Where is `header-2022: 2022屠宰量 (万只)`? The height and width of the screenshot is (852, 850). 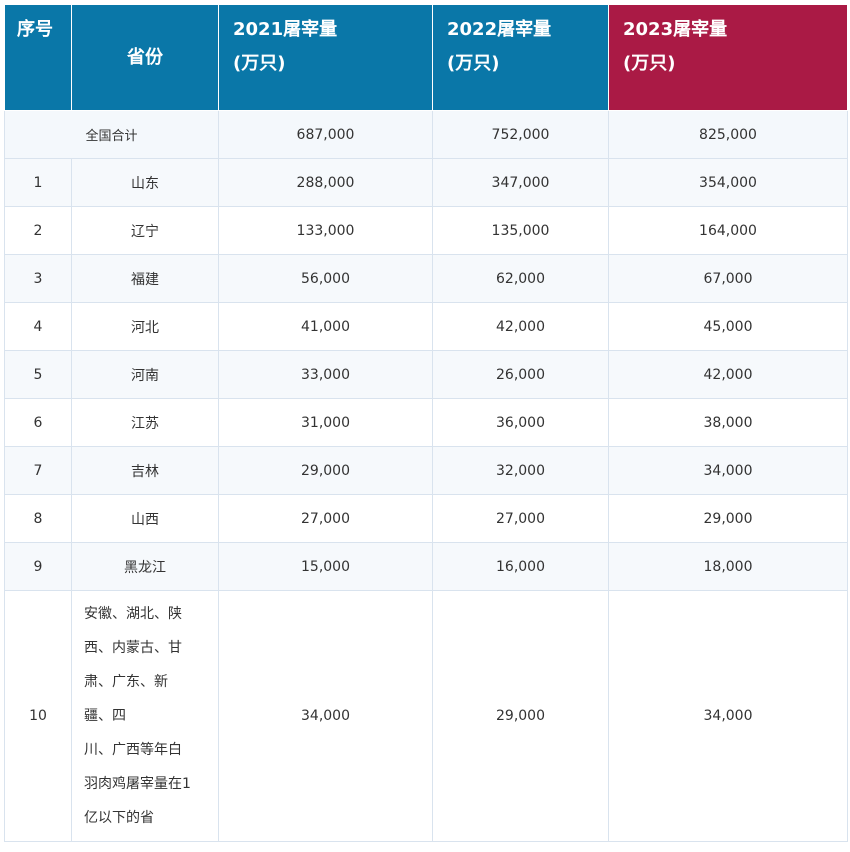
header-2022: 2022屠宰量 (万只) is located at coordinates (520, 57).